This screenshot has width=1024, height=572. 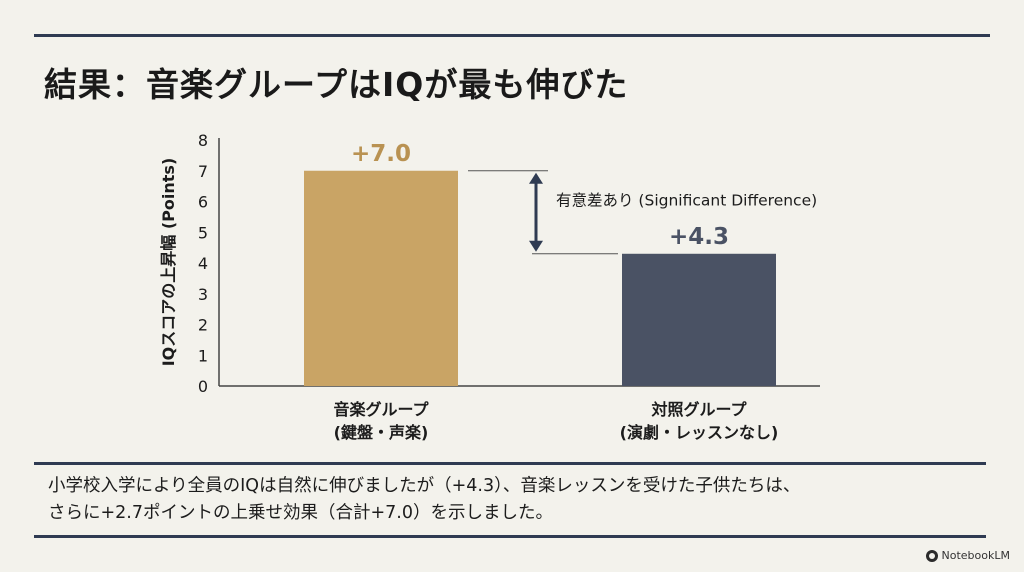 What do you see at coordinates (686, 199) in the screenshot?
I see `significance-label: 有意差あり (Significant Difference)` at bounding box center [686, 199].